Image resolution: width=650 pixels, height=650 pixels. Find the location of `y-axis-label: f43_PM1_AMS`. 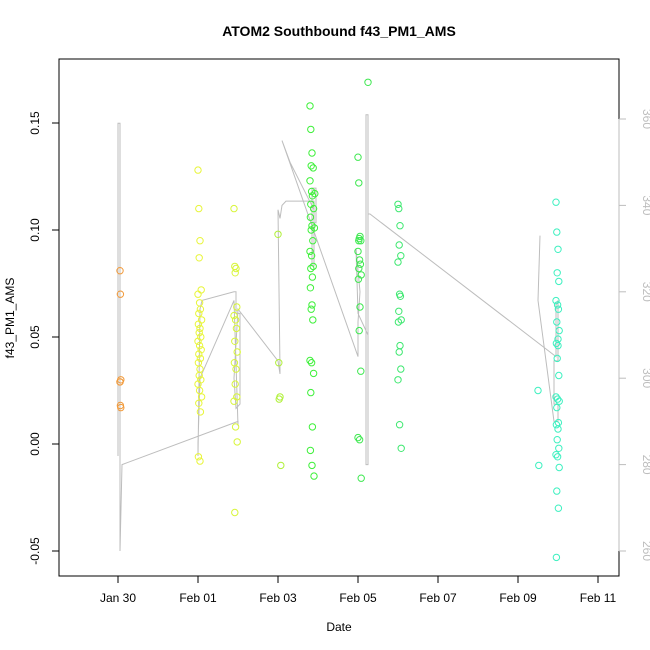

y-axis-label: f43_PM1_AMS is located at coordinates (10, 318).